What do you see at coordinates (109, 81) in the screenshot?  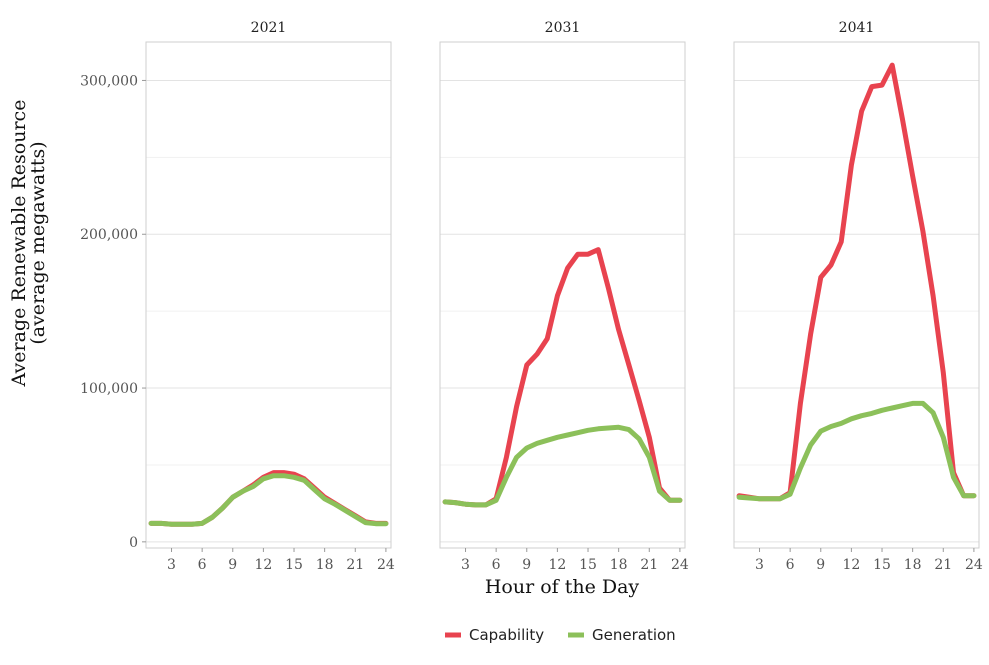 I see `y-tick-label: 300,000` at bounding box center [109, 81].